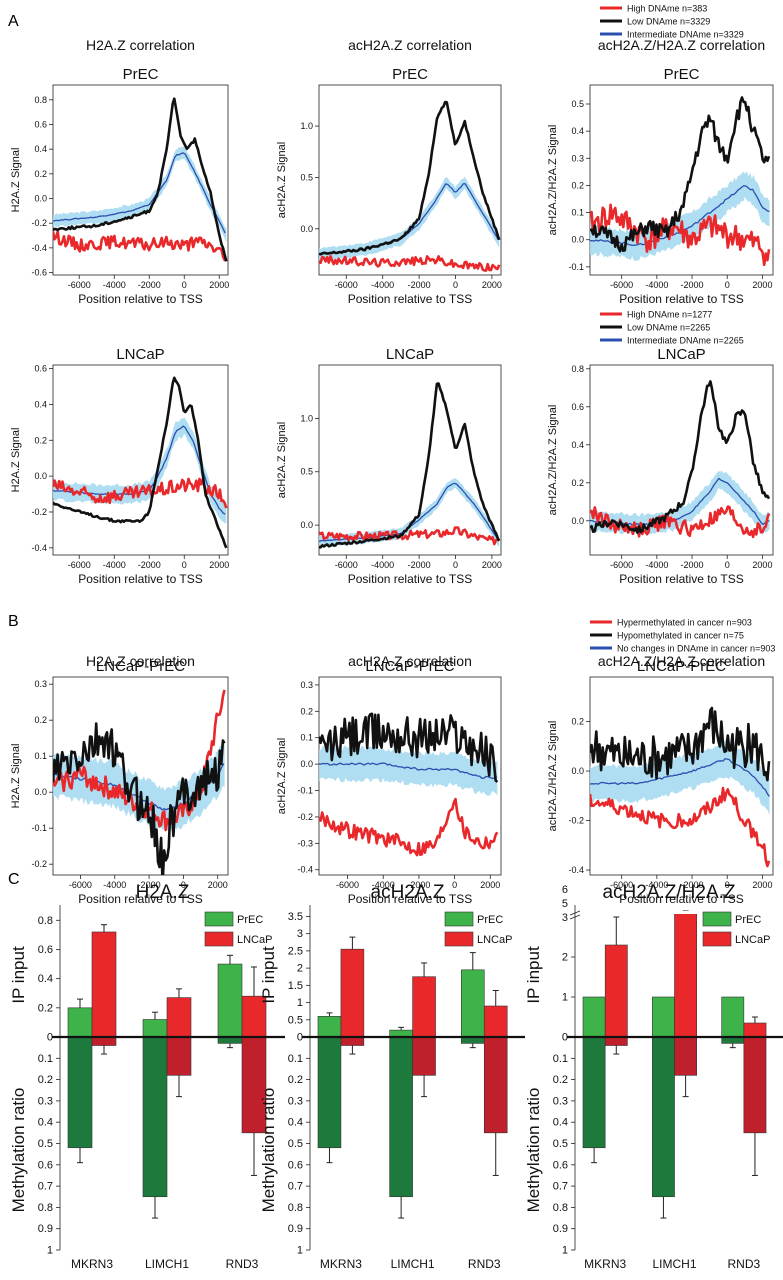 The height and width of the screenshot is (1280, 783). Describe the element at coordinates (490, 920) in the screenshot. I see `bar-legend-label: PrEC` at that location.